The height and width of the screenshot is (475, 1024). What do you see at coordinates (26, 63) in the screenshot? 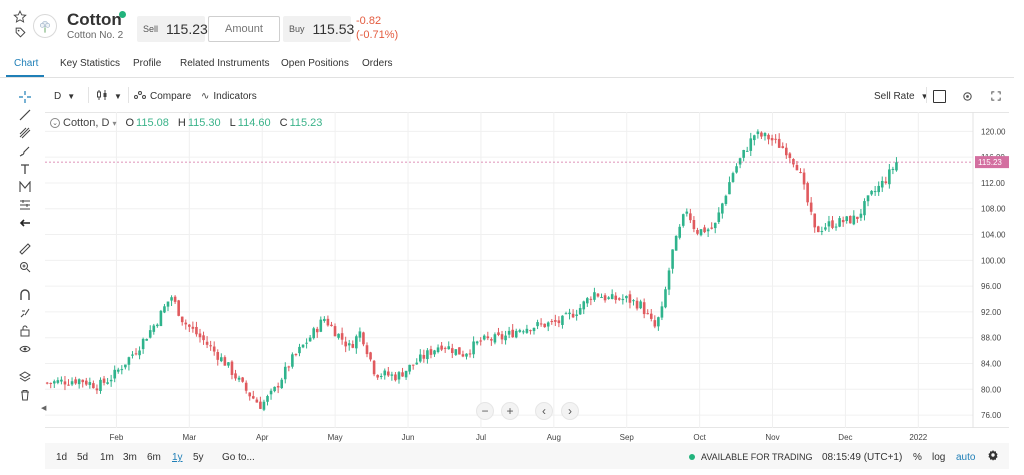
I see `tab-chart: Chart` at bounding box center [26, 63].